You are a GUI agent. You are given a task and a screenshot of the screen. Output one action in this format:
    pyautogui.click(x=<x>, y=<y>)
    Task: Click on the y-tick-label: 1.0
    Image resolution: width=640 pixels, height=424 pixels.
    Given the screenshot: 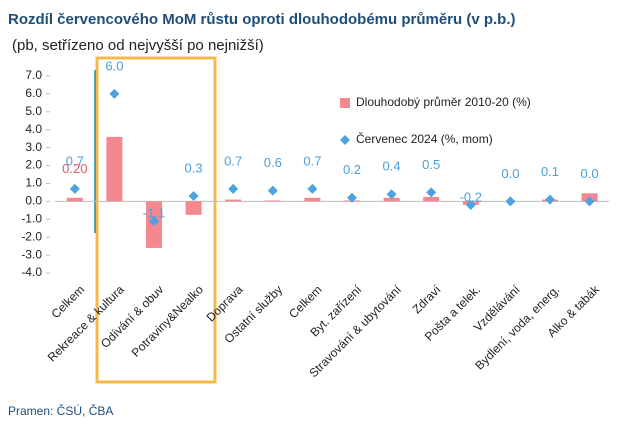 What is the action you would take?
    pyautogui.click(x=33, y=183)
    